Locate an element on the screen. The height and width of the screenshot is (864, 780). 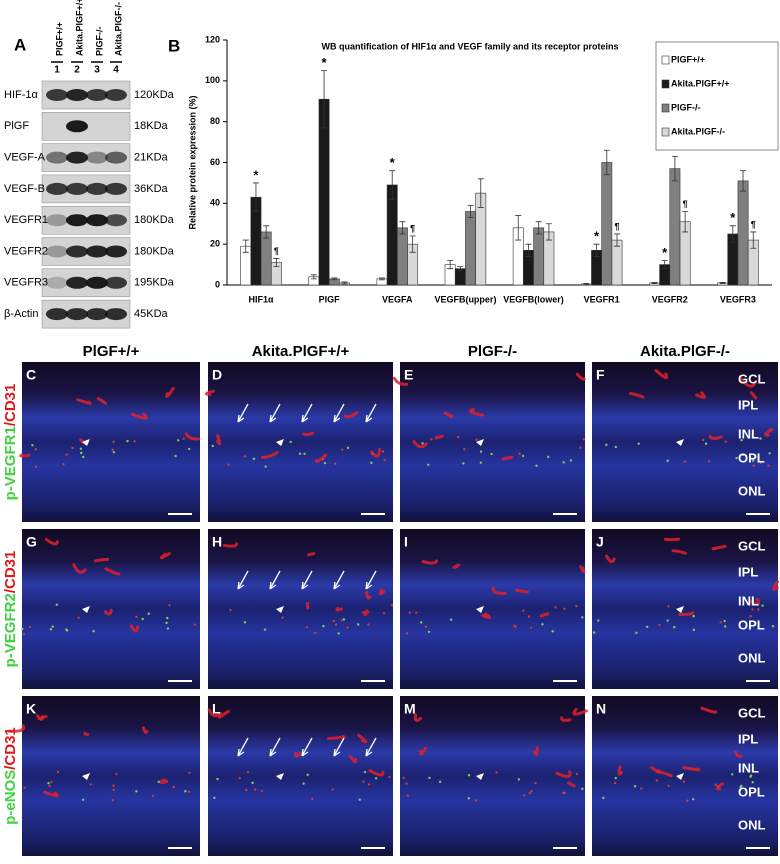
layer-label: GCL is located at coordinates (752, 378).